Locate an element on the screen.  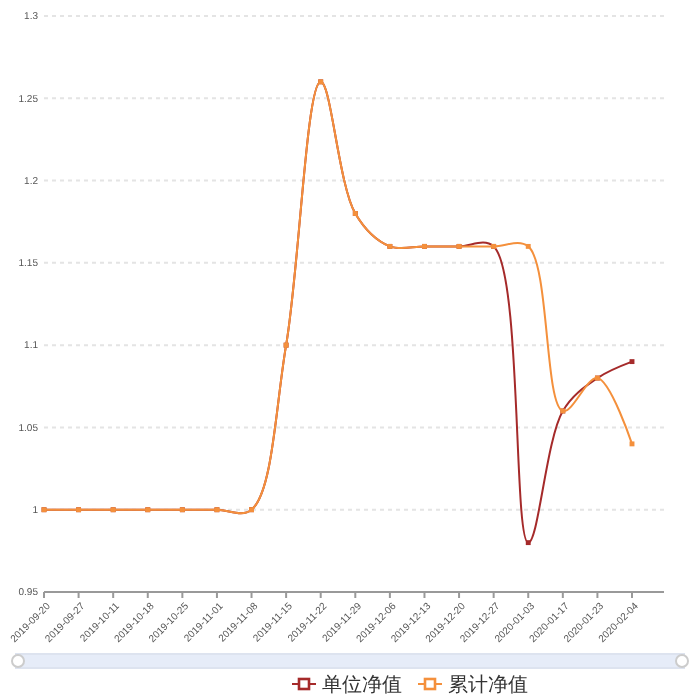
legend-label: 累计净值 is located at coordinates (488, 685).